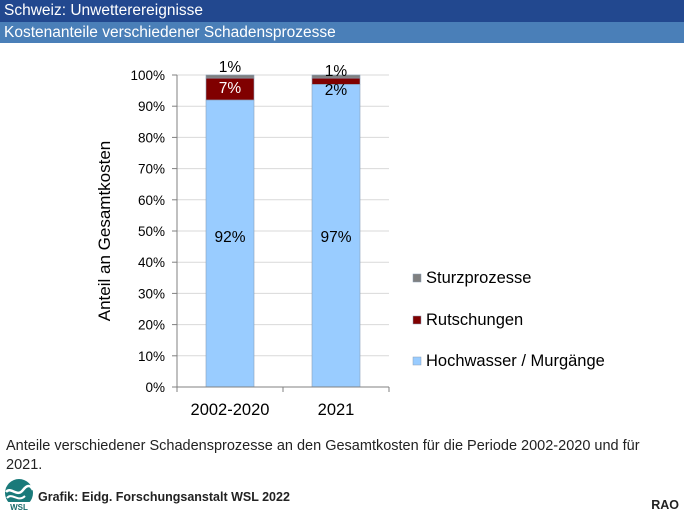  Describe the element at coordinates (151, 262) in the screenshot. I see `y-tick-label: 40%` at that location.